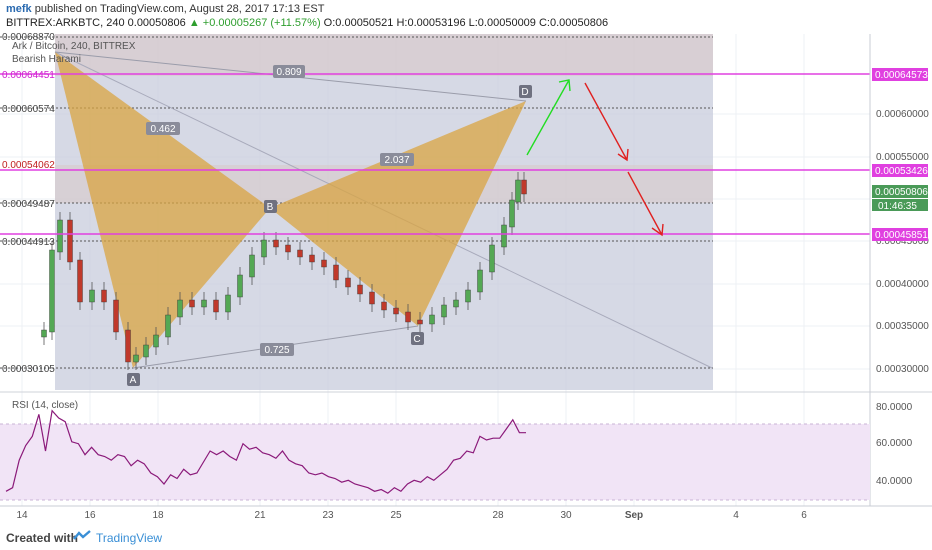 This screenshot has height=550, width=932. Describe the element at coordinates (162, 129) in the screenshot. I see `xb-ratio-label: 0.462` at that location.